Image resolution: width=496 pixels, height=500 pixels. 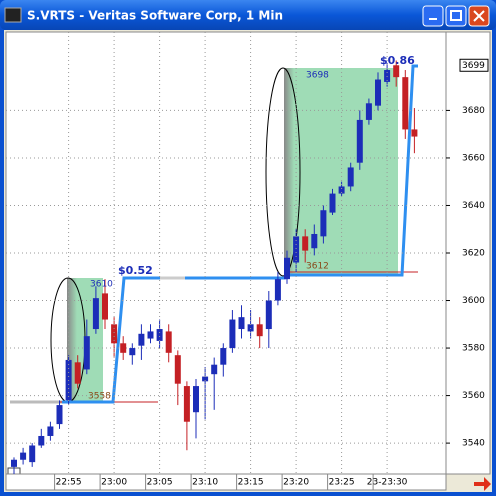 What do you see at coordinates (135, 270) in the screenshot?
I see `annotation: $0.52` at bounding box center [135, 270].